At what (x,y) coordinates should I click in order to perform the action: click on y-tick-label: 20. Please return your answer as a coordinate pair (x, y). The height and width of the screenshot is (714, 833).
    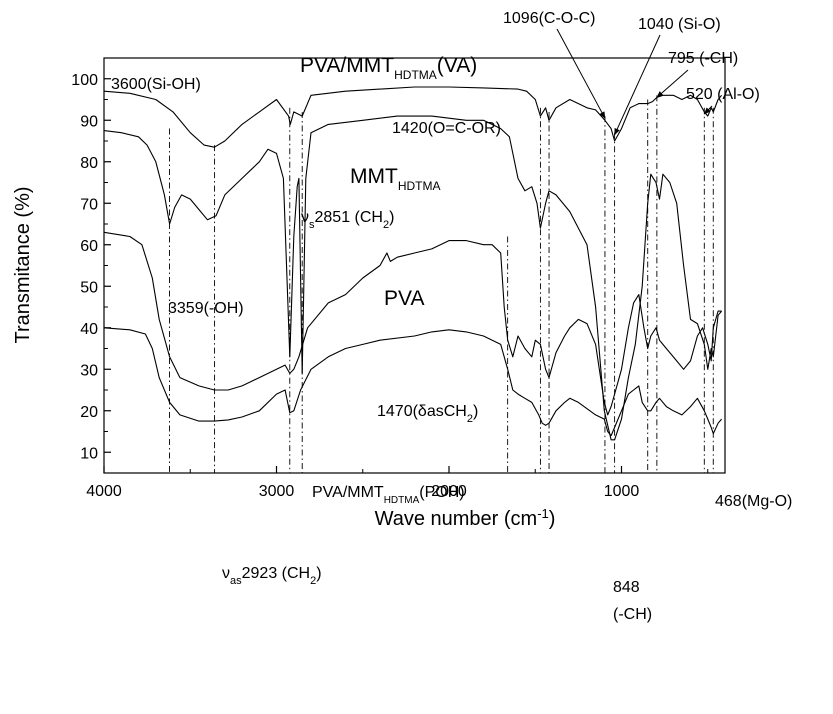
    Looking at the image, I should click on (89, 412).